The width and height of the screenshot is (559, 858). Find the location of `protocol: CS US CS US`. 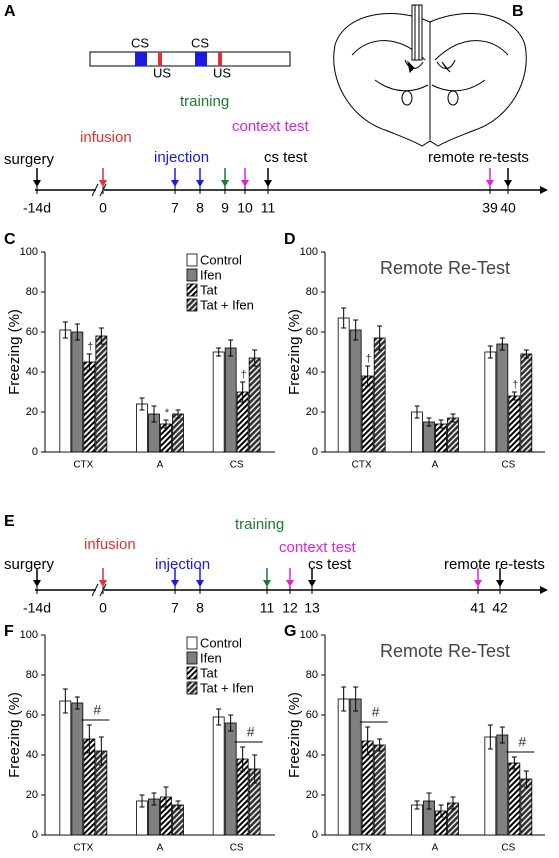

protocol: CS US CS US is located at coordinates (190, 57).